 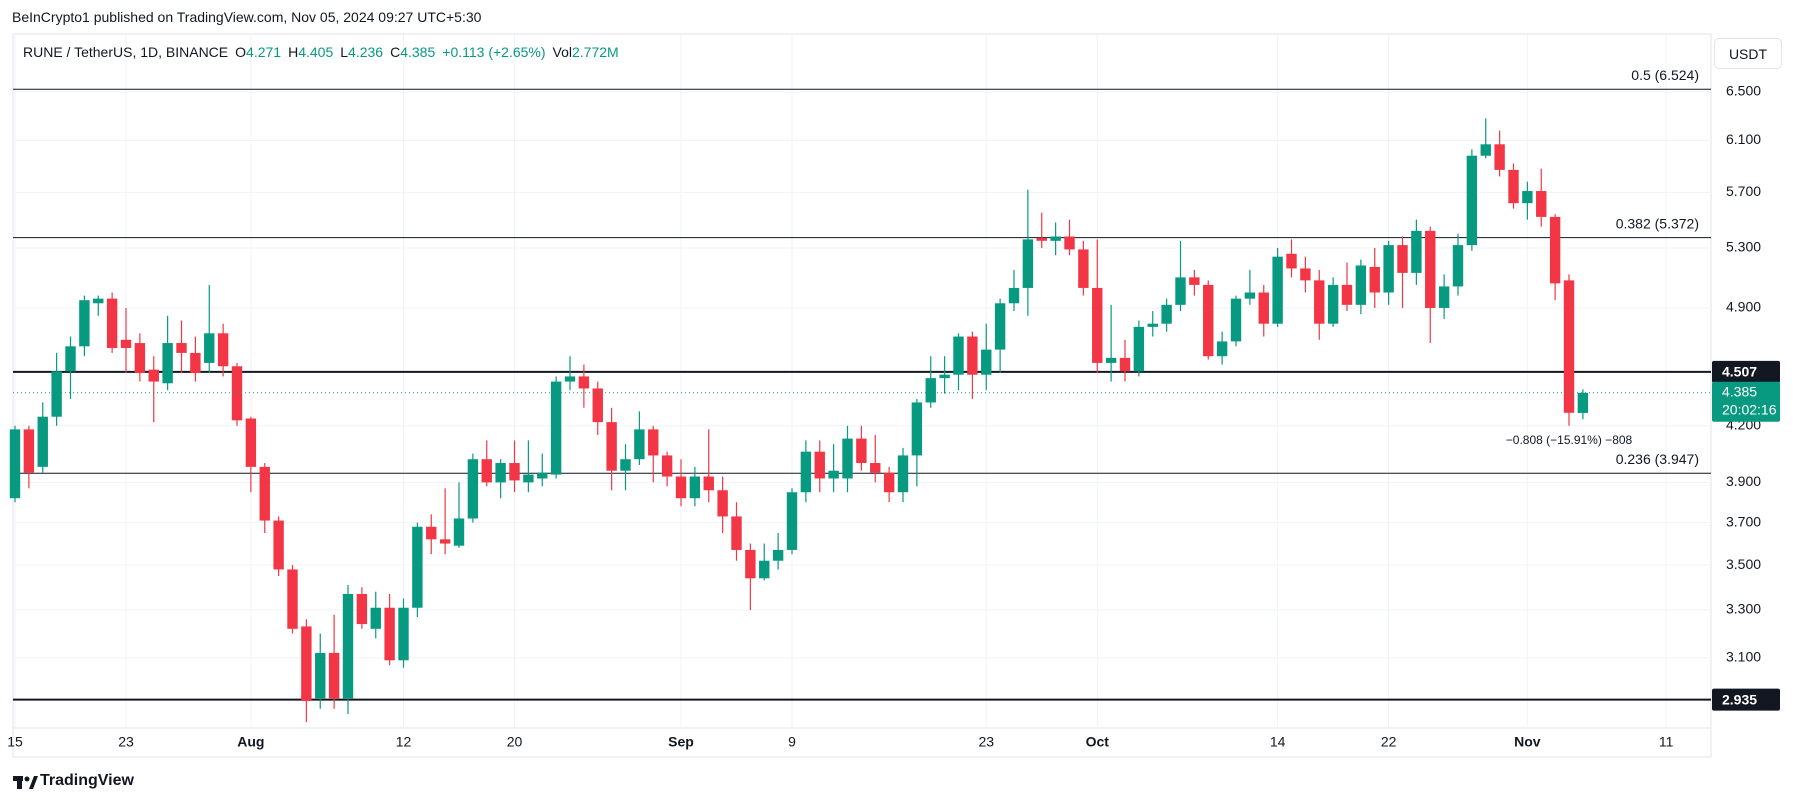 What do you see at coordinates (366, 52) in the screenshot?
I see `legend-ohlc-value: 4.236` at bounding box center [366, 52].